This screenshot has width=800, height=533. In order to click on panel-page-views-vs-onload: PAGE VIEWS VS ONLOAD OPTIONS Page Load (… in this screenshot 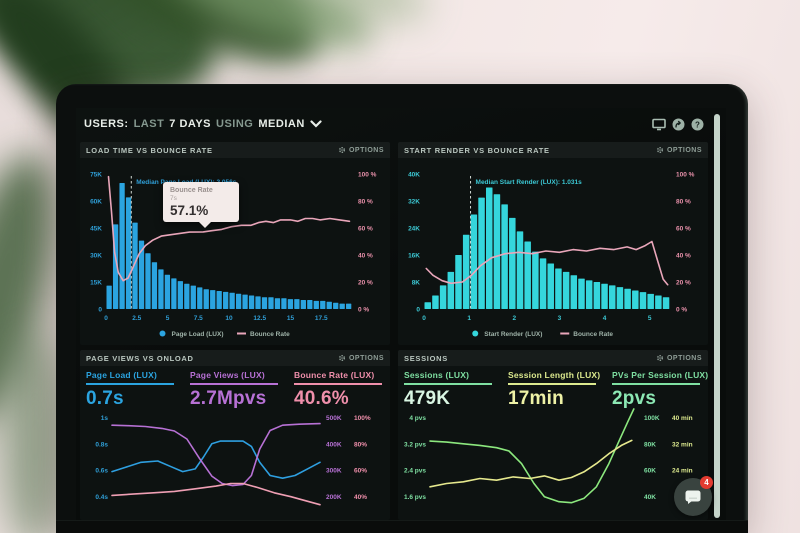, I will do `click(235, 435)`.